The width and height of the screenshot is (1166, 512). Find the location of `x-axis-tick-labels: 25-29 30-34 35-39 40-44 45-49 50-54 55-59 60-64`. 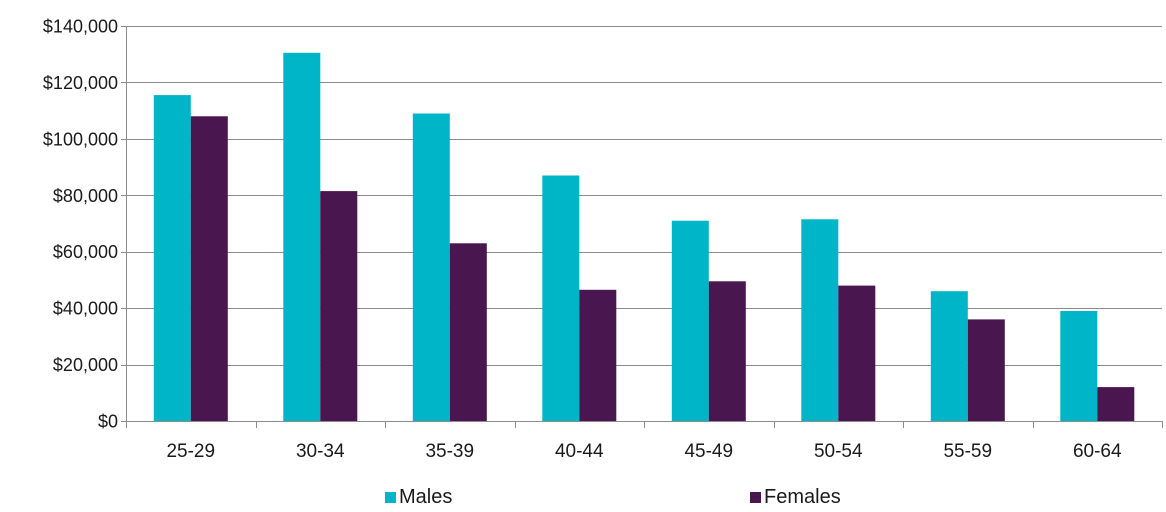

x-axis-tick-labels: 25-29 30-34 35-39 40-44 45-49 50-54 55-59 60-64 is located at coordinates (644, 451).